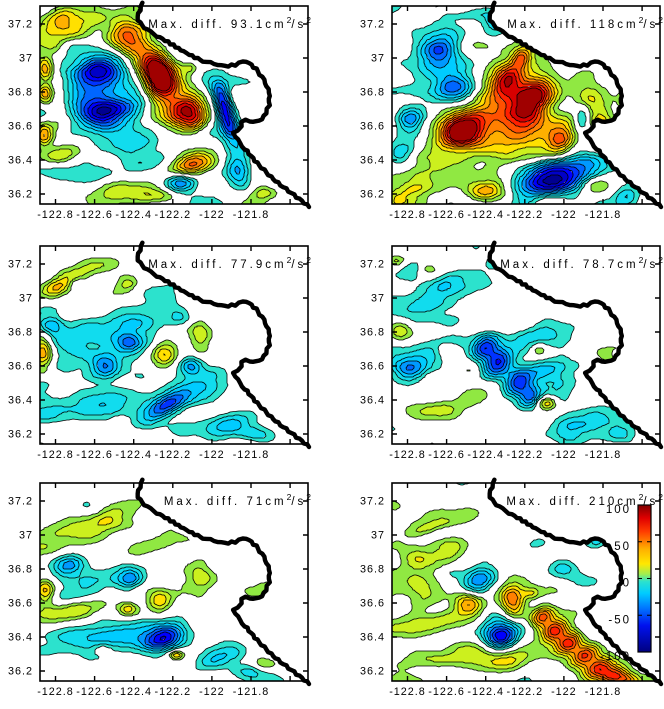  What do you see at coordinates (627, 584) in the screenshot?
I see `svg-text: 0` at bounding box center [627, 584].